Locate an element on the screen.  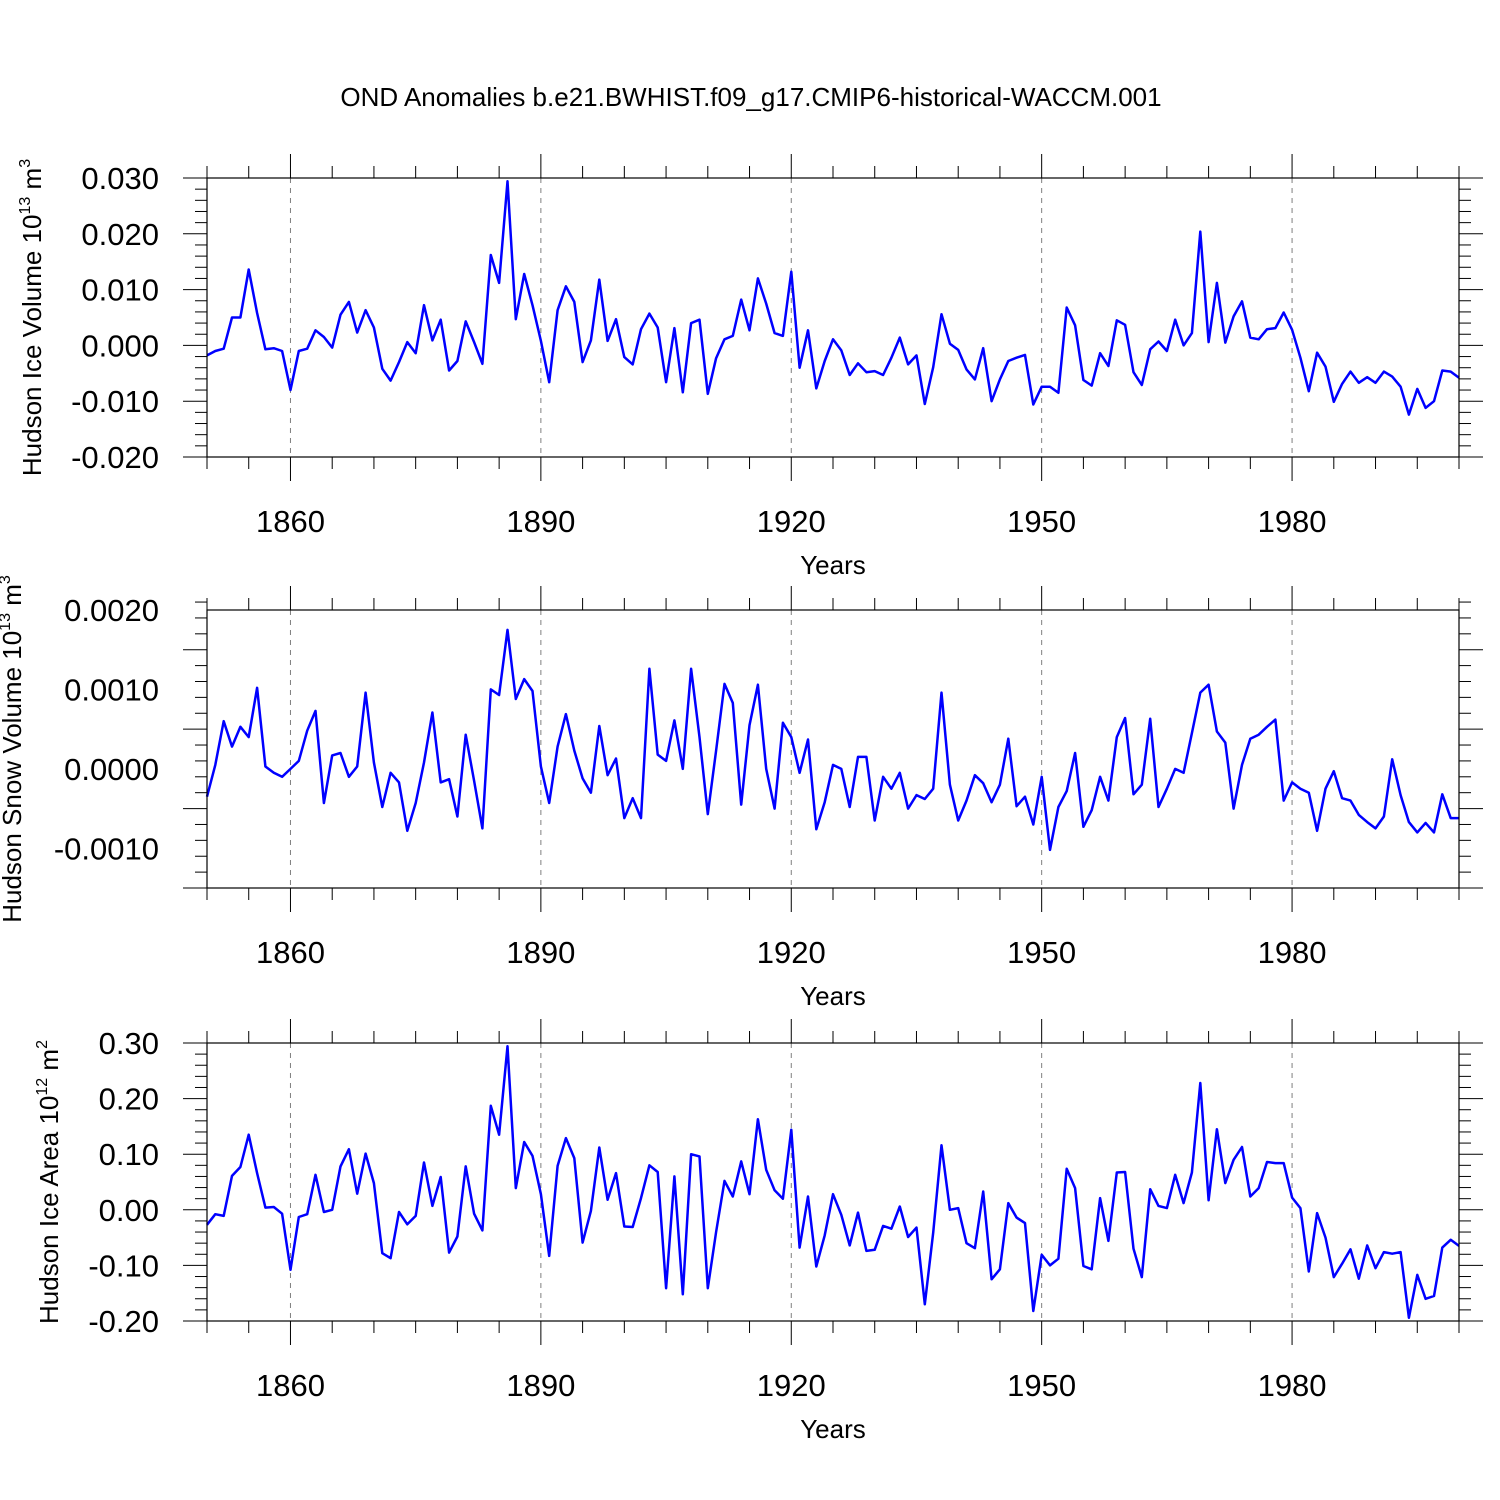
y-tick-label: 0.030 is located at coordinates (120, 178).